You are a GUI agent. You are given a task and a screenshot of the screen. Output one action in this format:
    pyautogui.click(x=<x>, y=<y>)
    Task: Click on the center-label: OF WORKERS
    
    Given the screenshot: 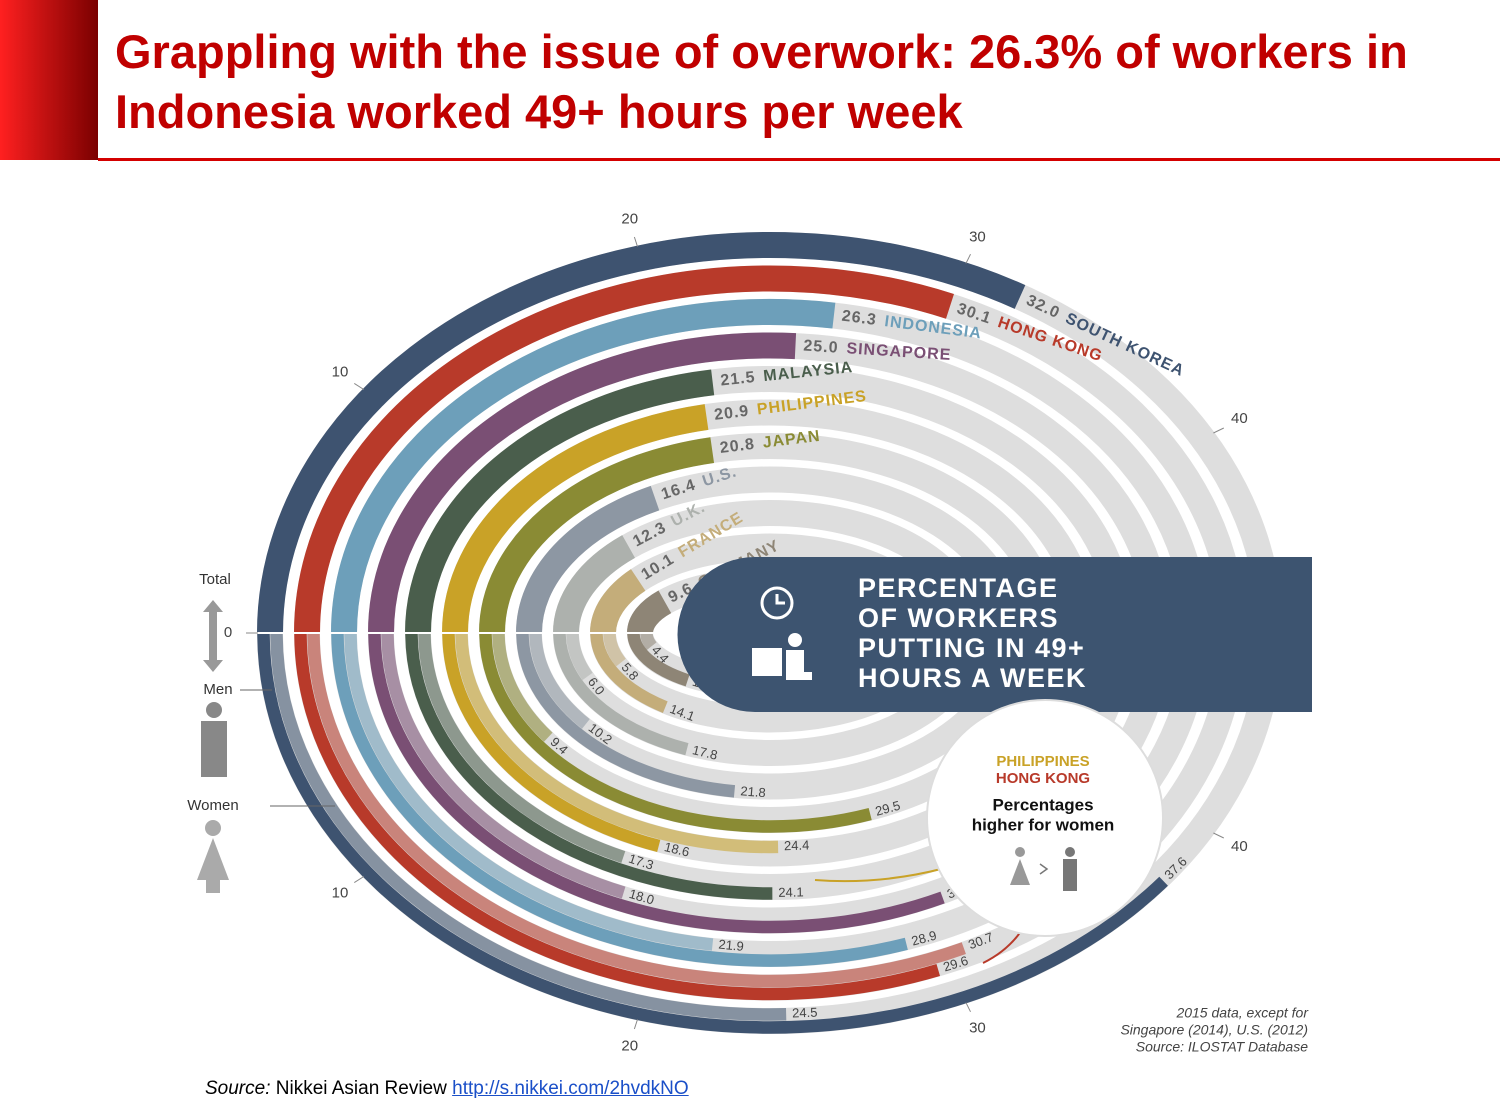 What is the action you would take?
    pyautogui.click(x=958, y=618)
    